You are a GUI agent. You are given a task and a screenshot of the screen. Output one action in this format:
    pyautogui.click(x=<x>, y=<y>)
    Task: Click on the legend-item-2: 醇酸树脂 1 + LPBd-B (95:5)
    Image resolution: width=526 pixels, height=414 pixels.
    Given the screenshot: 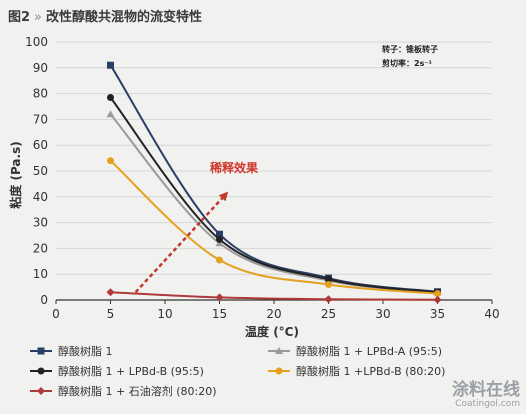 What is the action you would take?
    pyautogui.click(x=149, y=371)
    